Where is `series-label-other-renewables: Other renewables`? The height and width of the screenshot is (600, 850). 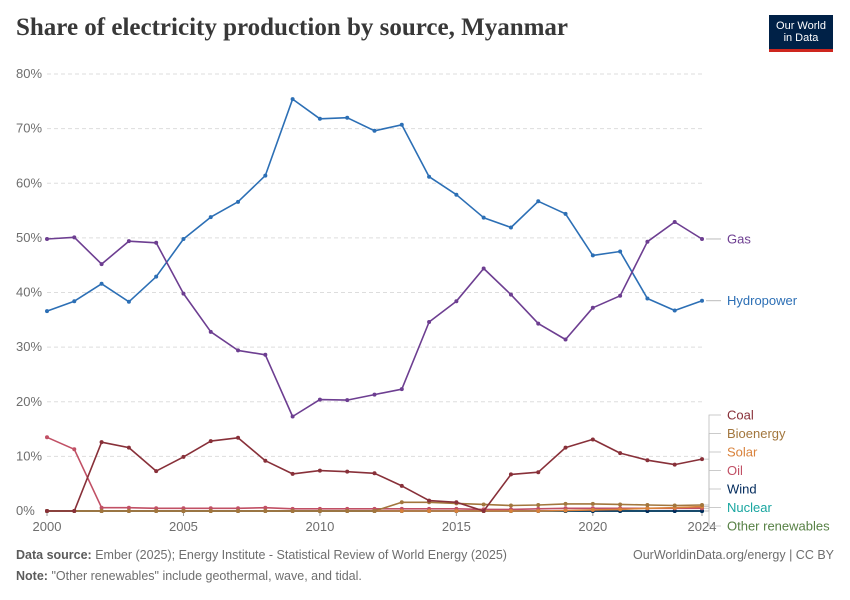
series-label-other-renewables: Other renewables is located at coordinates (778, 526).